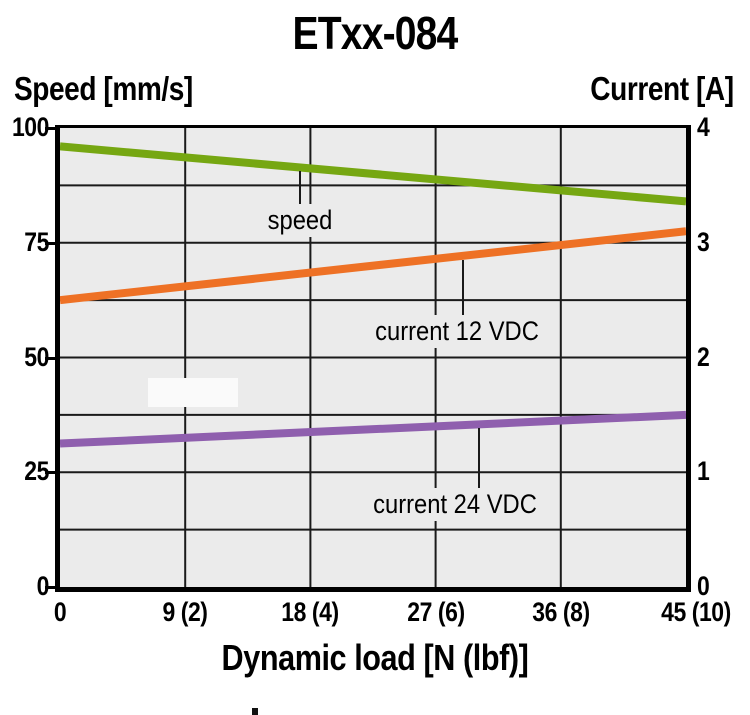  I want to click on left-axis-caption: Speed [mm/s], so click(103, 88).